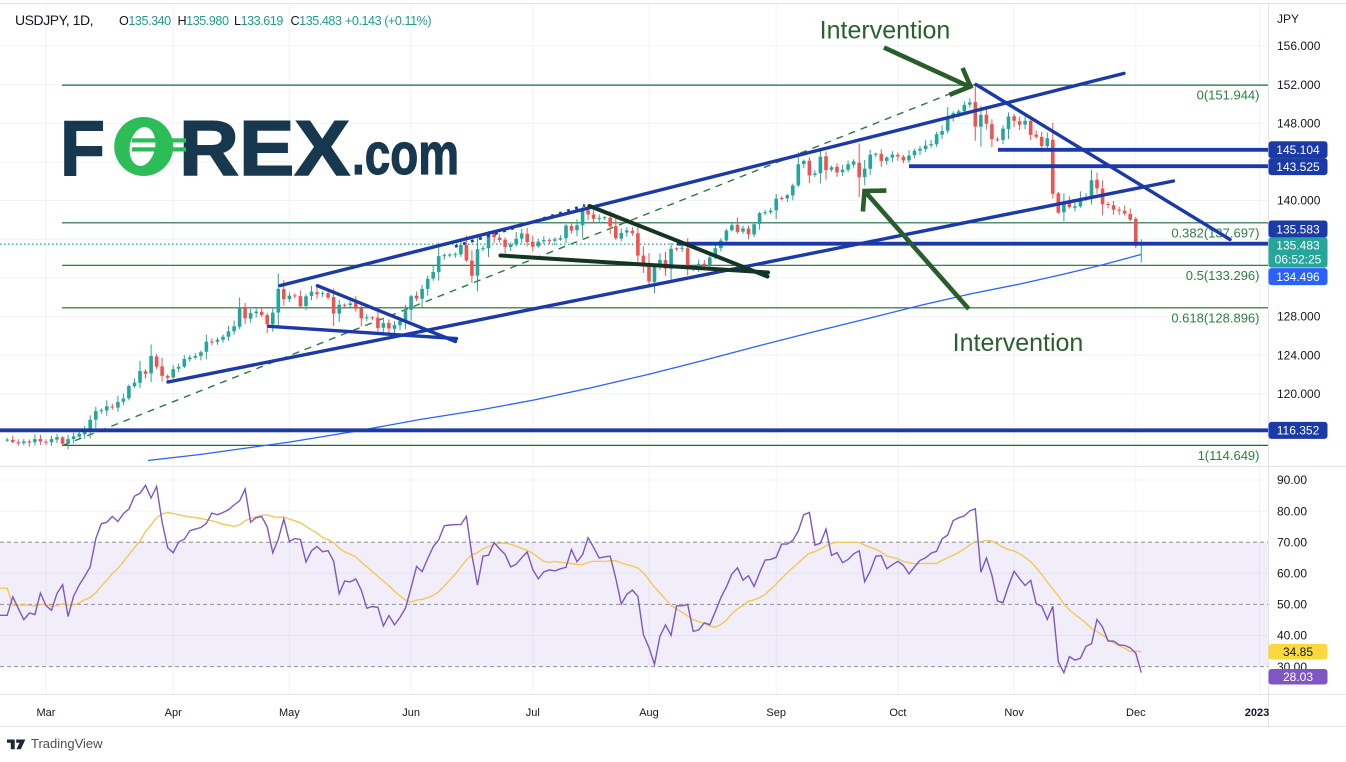  Describe the element at coordinates (776, 713) in the screenshot. I see `svg-text: Sep` at that location.